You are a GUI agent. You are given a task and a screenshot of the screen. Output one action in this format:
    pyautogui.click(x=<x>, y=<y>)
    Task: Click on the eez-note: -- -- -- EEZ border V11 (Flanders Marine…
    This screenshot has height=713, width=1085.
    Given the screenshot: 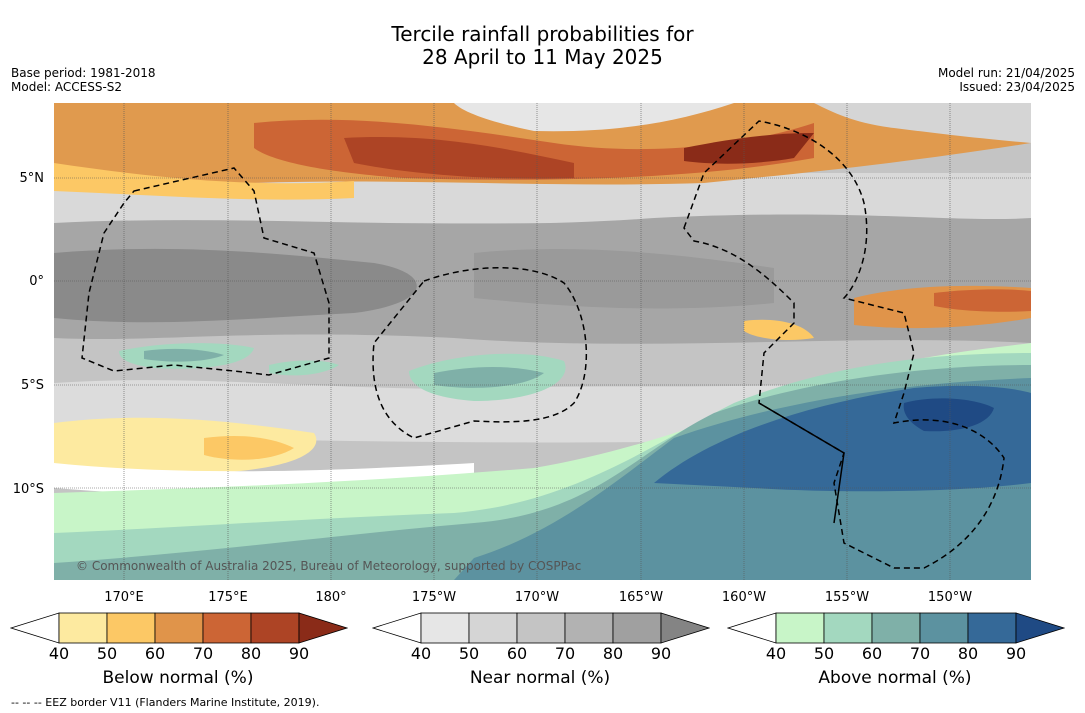 What is the action you would take?
    pyautogui.click(x=165, y=702)
    